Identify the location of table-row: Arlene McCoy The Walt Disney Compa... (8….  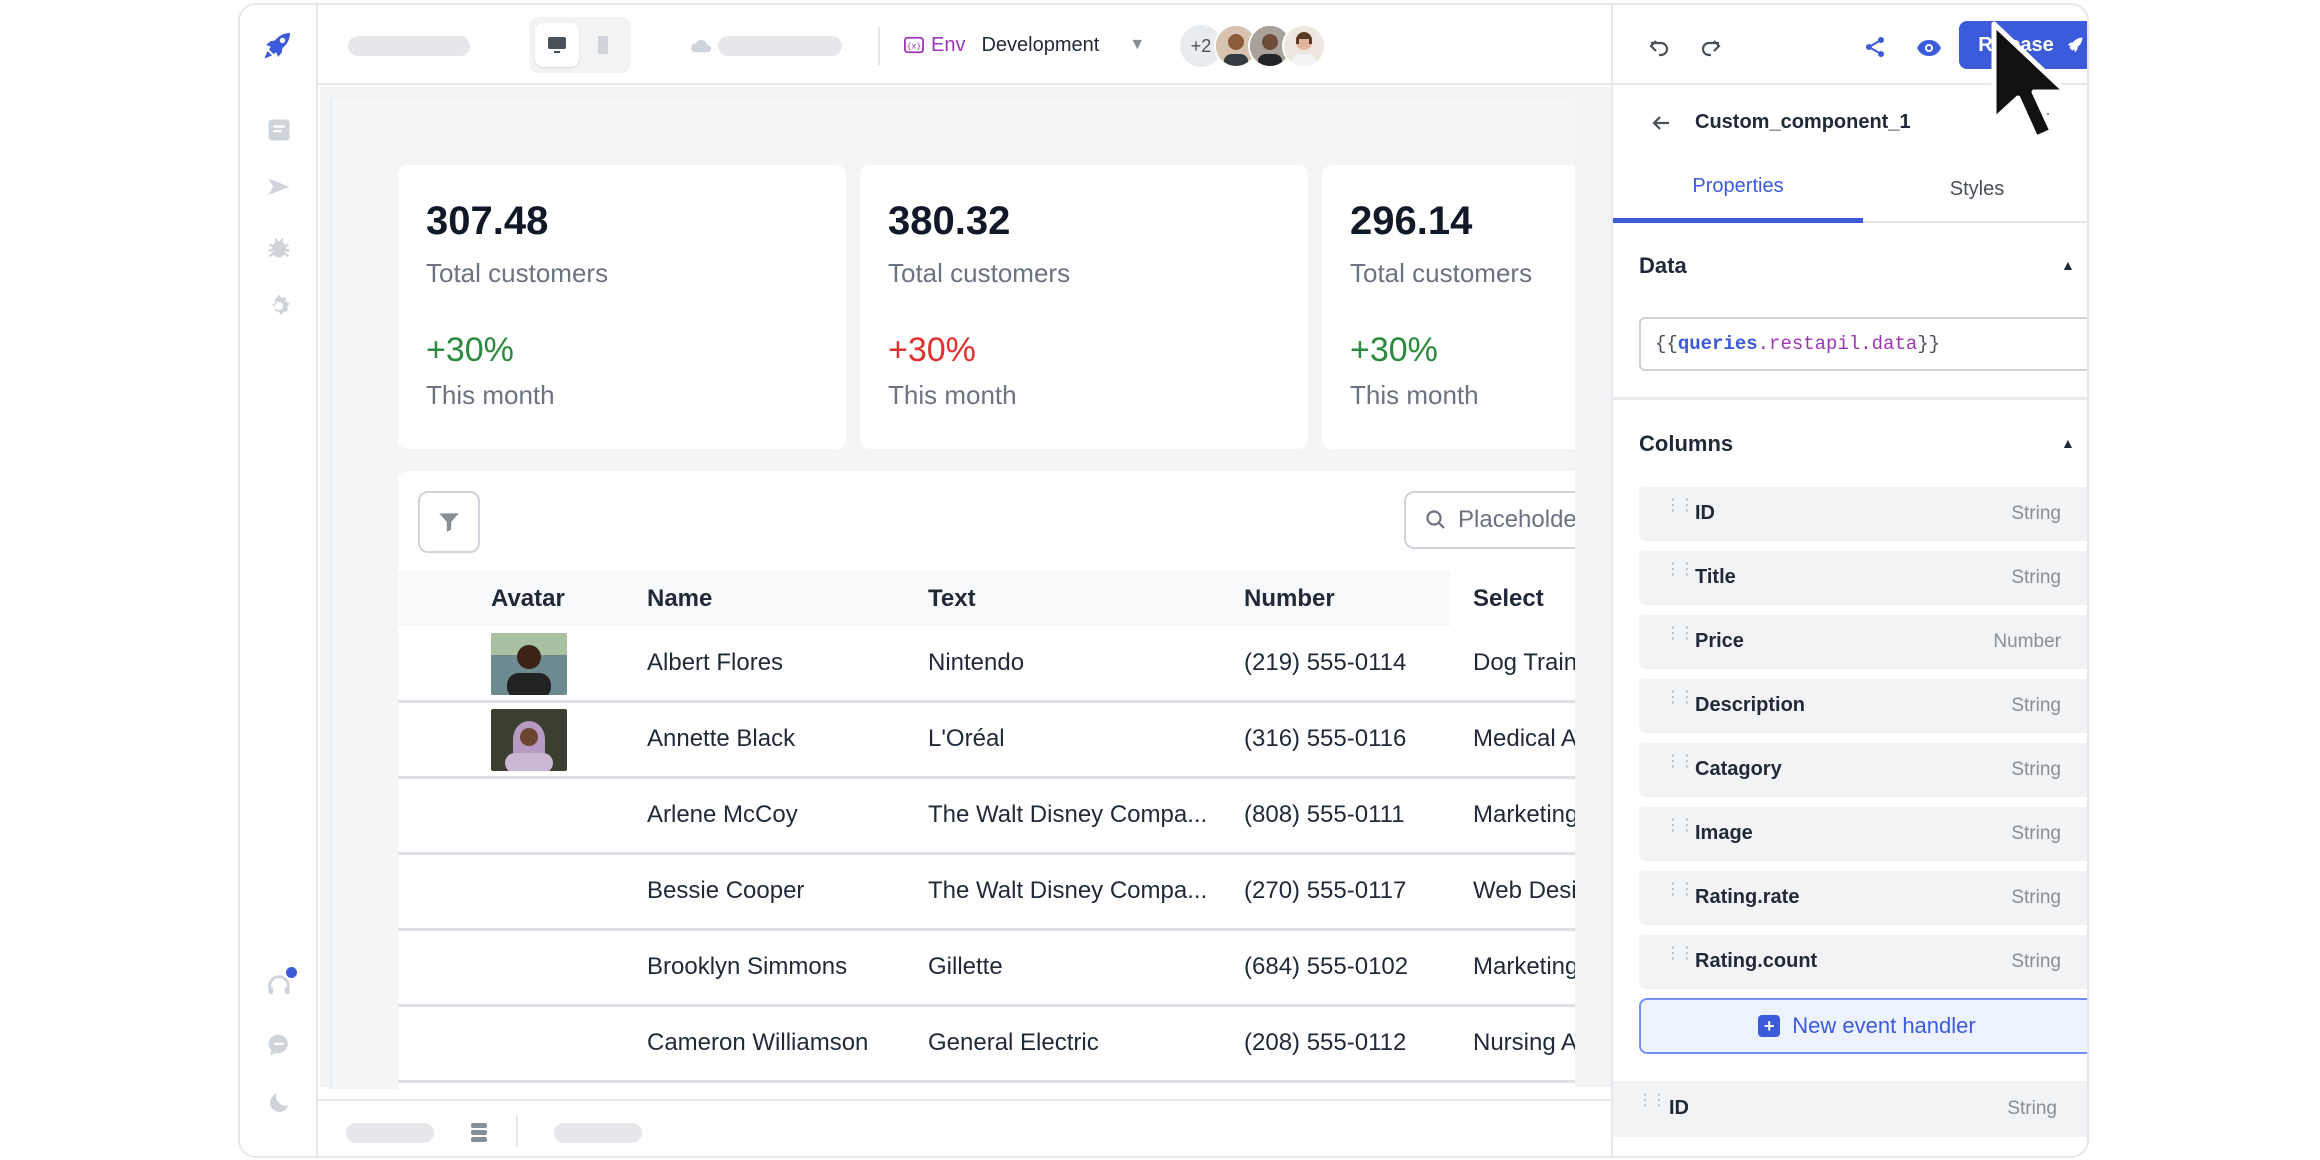
(986, 817).